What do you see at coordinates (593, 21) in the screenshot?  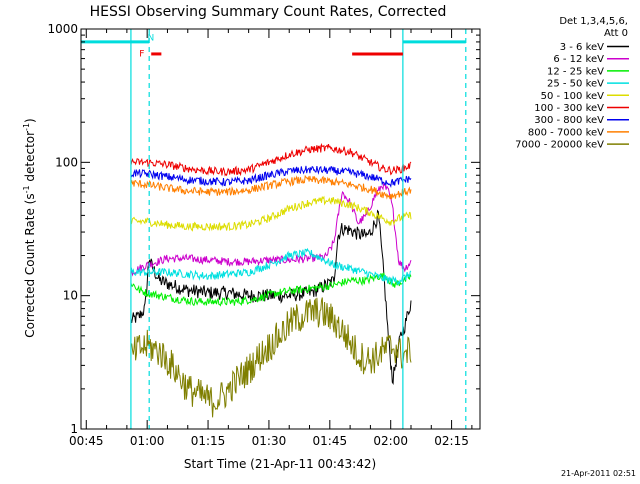 I see `legend-header-line-0: Det 1,3,4,5,6,` at bounding box center [593, 21].